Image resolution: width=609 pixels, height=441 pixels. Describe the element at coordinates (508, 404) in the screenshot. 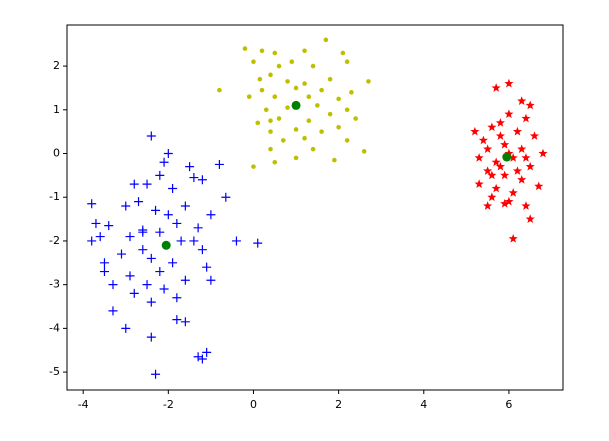

I see `x-tick-label: 6` at that location.